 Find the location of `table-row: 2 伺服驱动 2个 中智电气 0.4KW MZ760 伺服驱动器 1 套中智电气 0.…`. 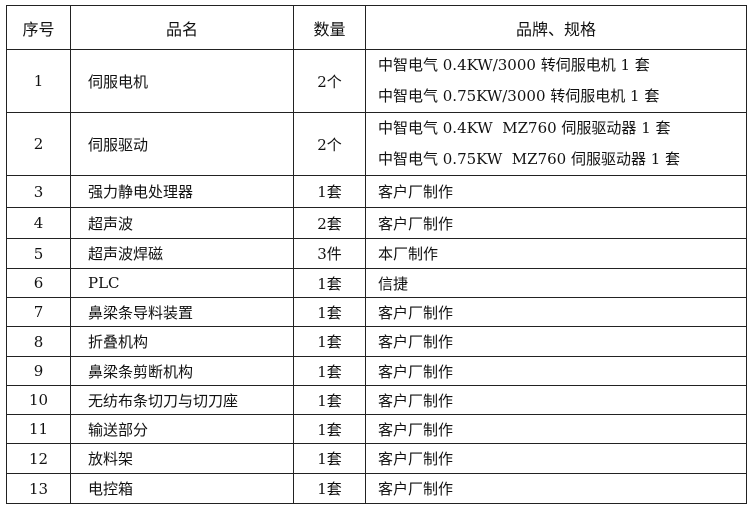

table-row: 2 伺服驱动 2个 中智电气 0.4KW MZ760 伺服驱动器 1 套中智电气 0.… is located at coordinates (376, 144).